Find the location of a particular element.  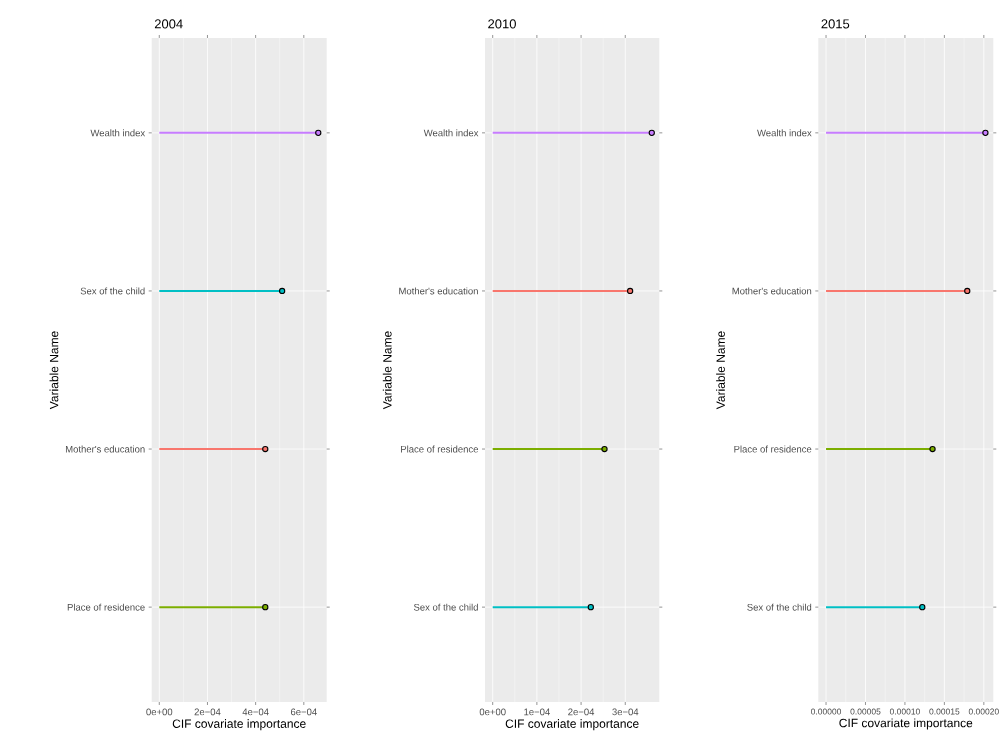

chart-title: 2010 is located at coordinates (502, 24).